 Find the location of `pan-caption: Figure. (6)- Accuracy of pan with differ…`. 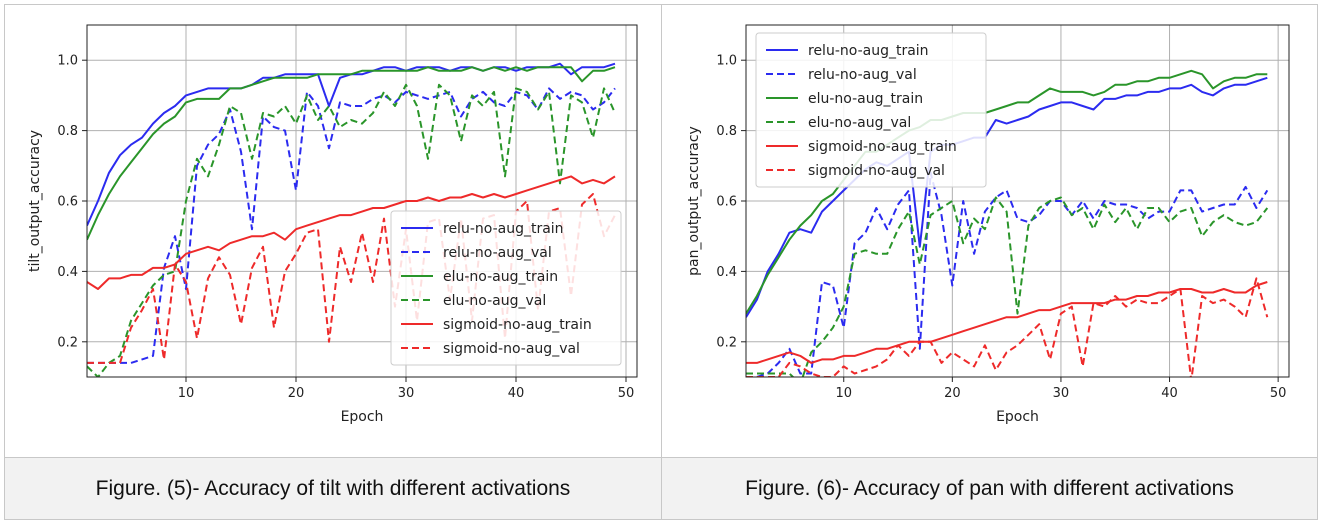

pan-caption: Figure. (6)- Accuracy of pan with differ… is located at coordinates (989, 488).